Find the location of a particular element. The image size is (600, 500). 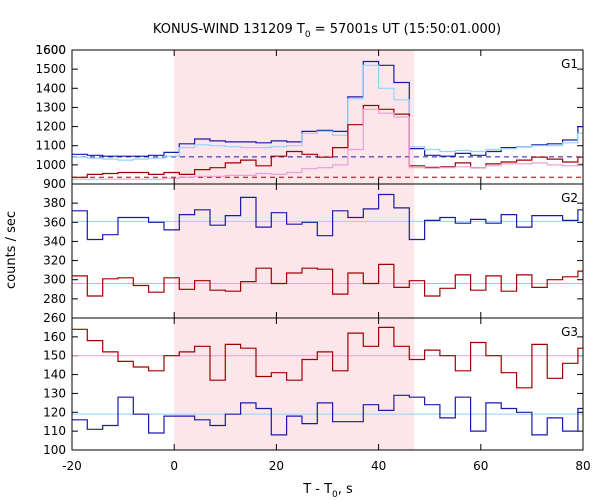

y-tick-label: 1200 is located at coordinates (50, 127).